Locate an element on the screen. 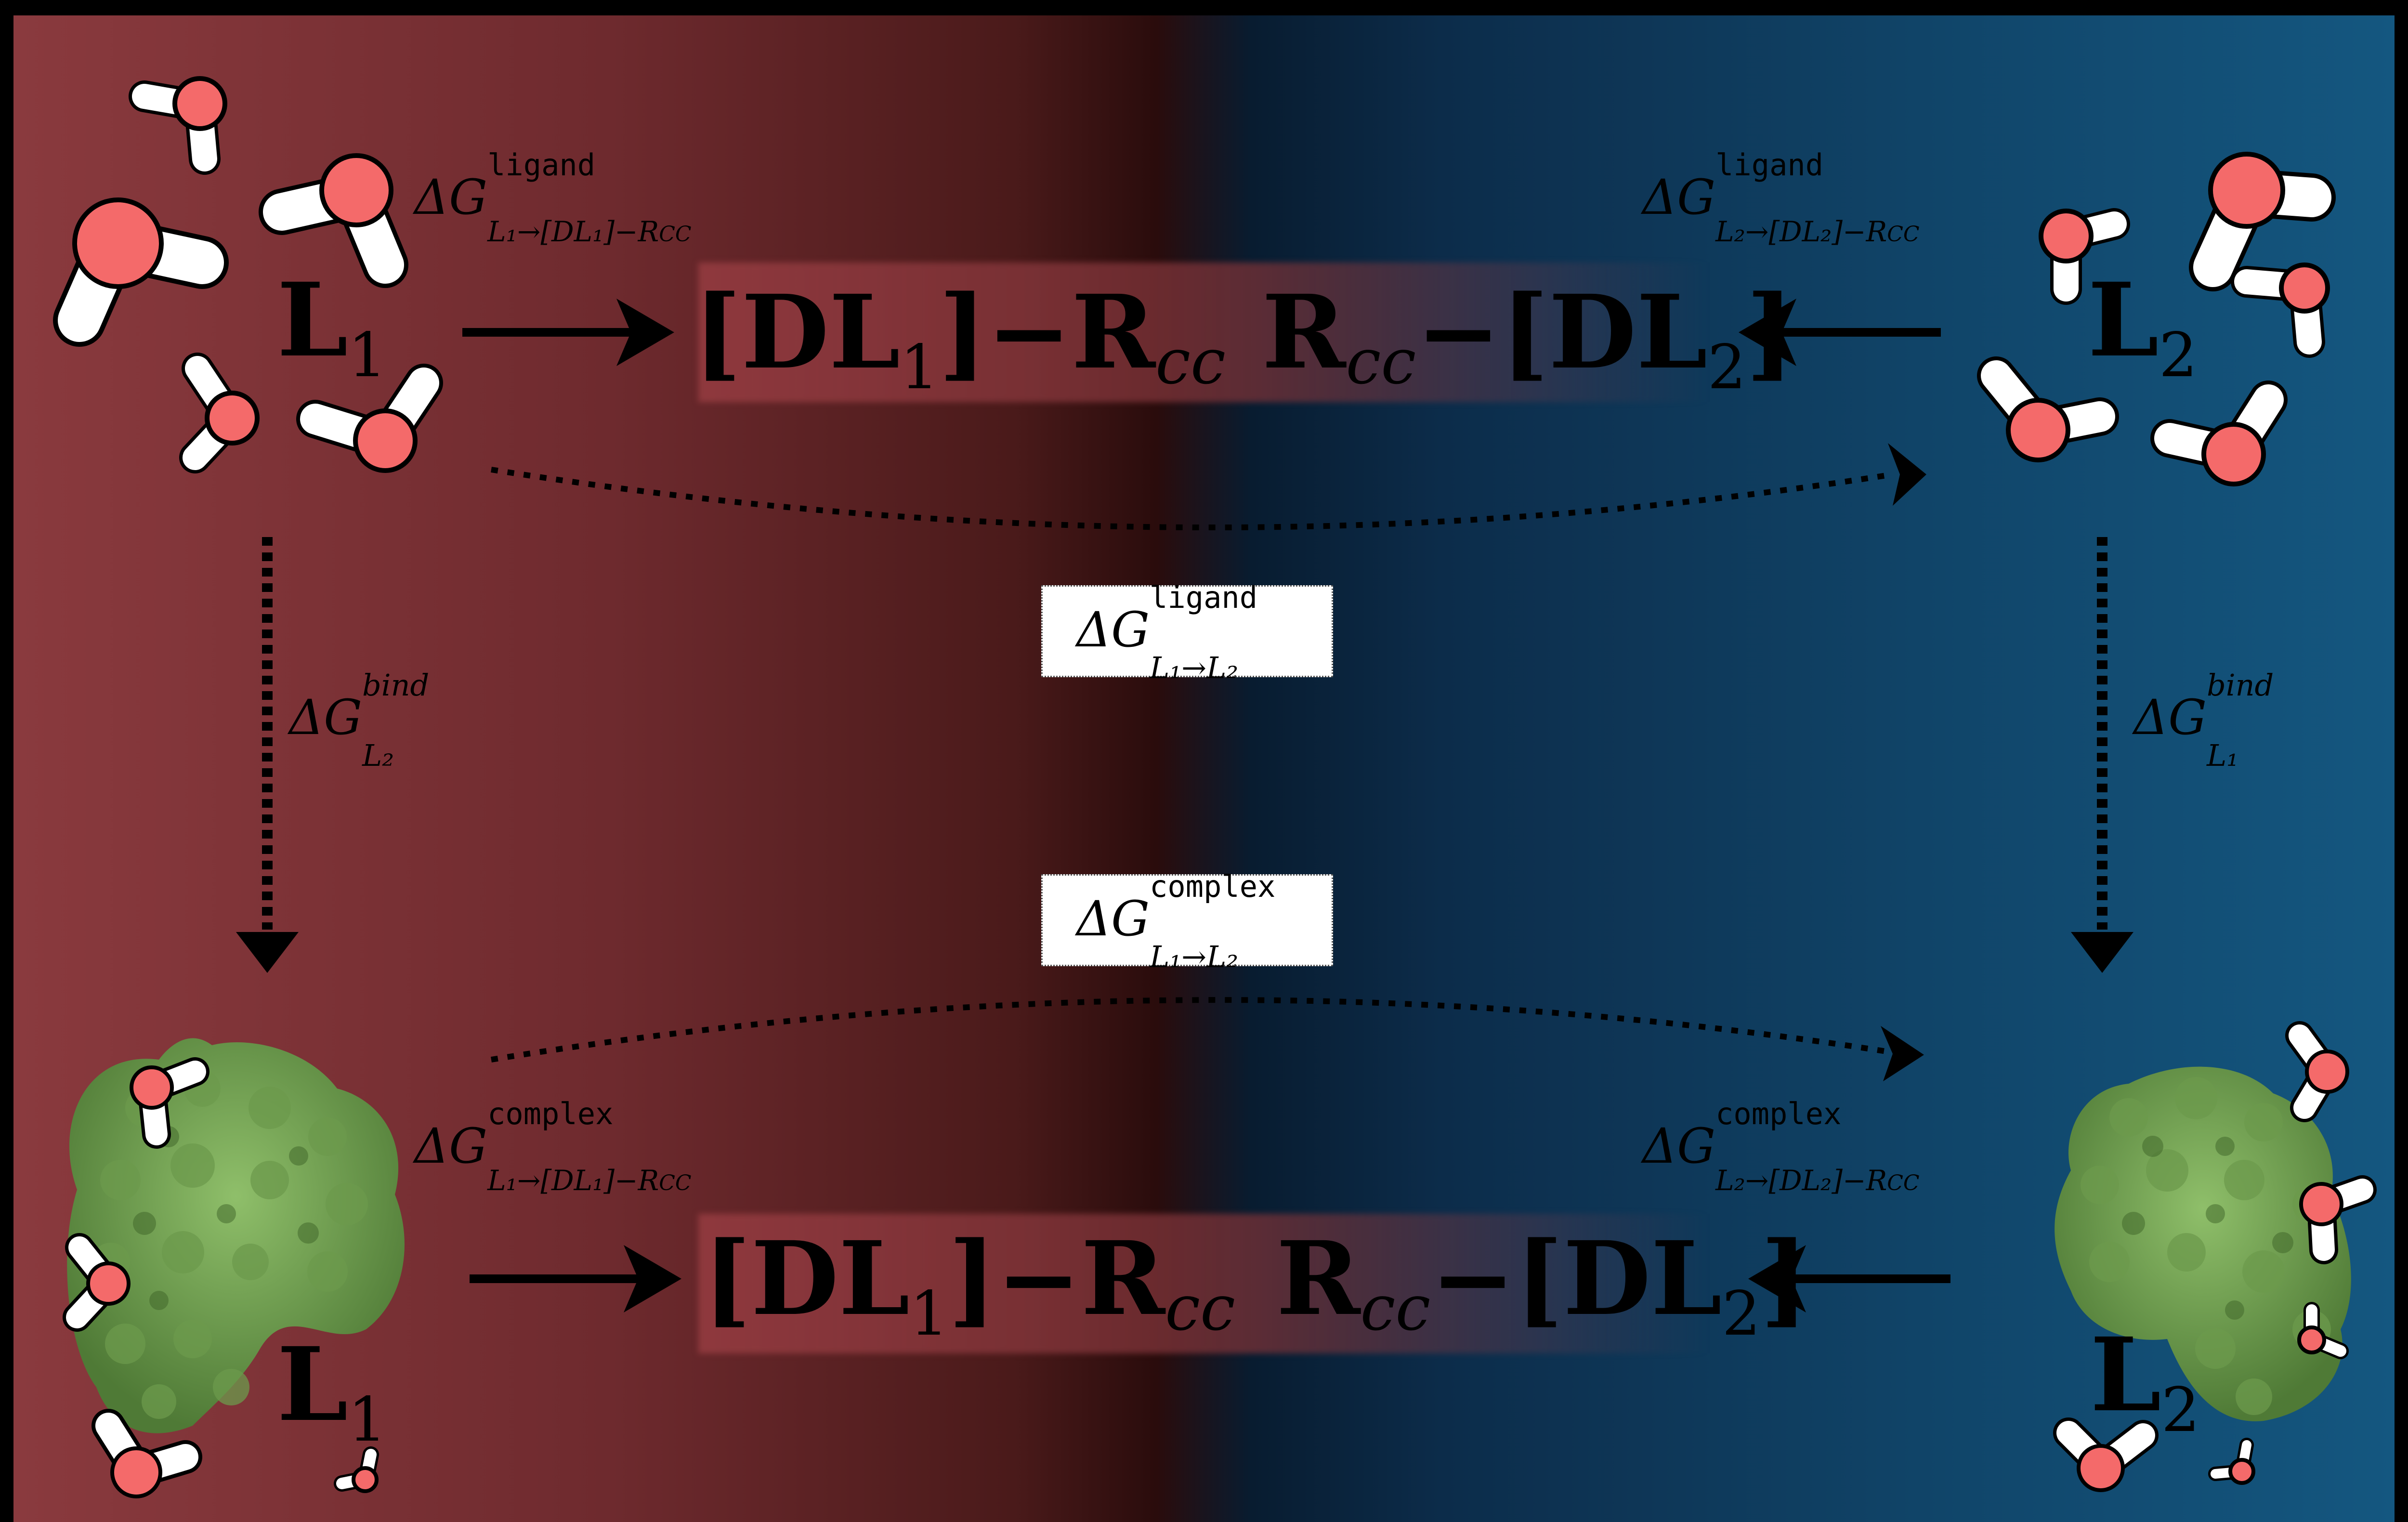  complex-transform-box: ΔGcomplex L₁→L₂ is located at coordinates (1187, 922).